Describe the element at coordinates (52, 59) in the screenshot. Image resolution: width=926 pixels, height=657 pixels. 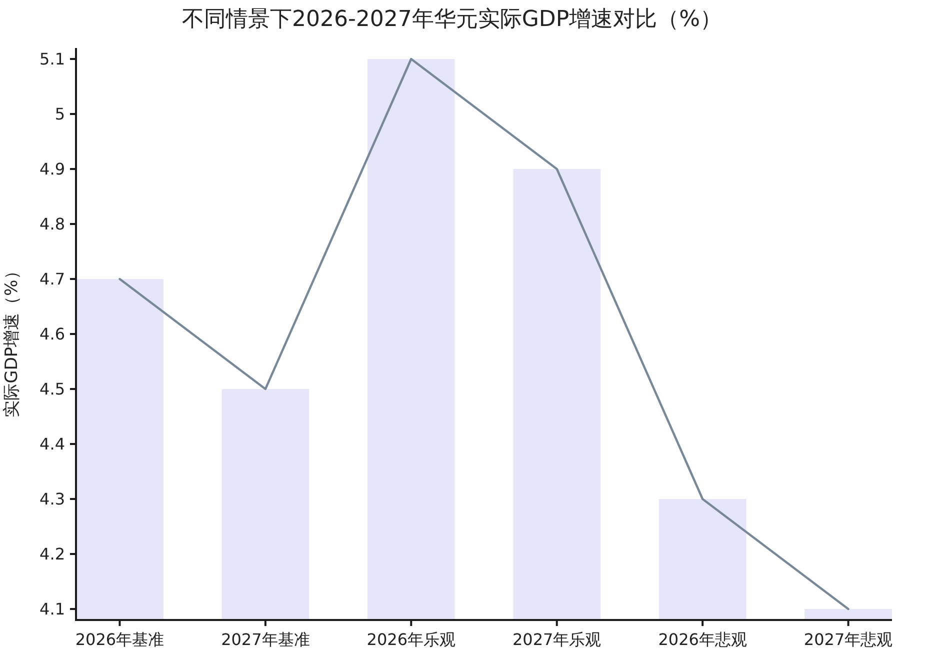
I see `y-tick-label: 5.1` at that location.